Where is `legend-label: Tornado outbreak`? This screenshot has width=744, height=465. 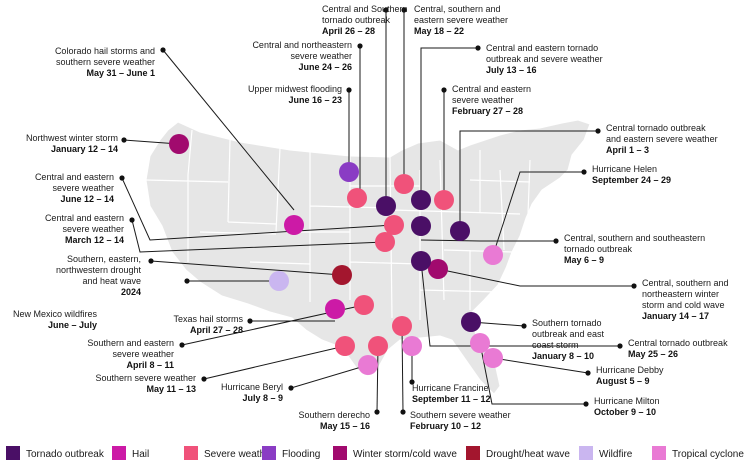 legend-label: Tornado outbreak is located at coordinates (65, 454).